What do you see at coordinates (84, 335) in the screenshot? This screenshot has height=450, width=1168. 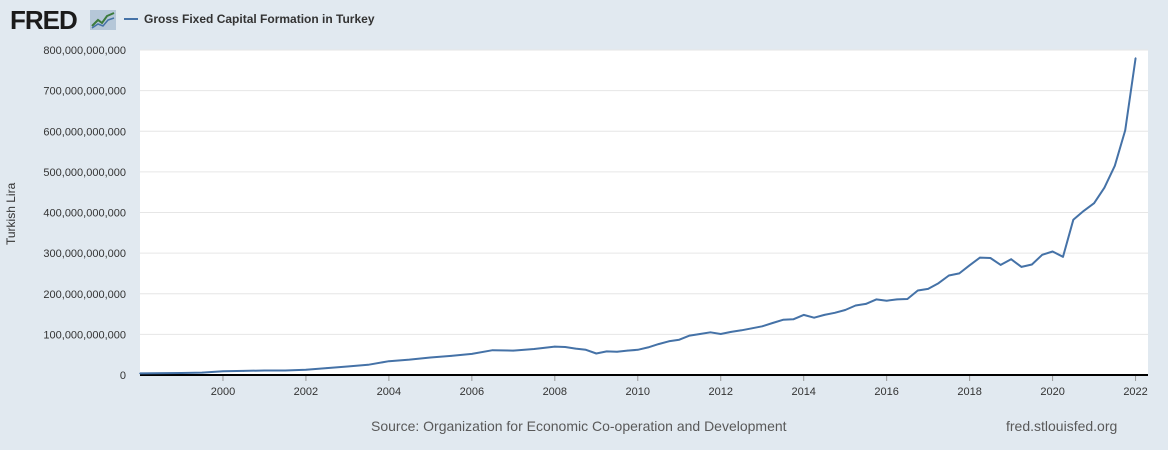 I see `y-tick-label: 100,000,000,000` at bounding box center [84, 335].